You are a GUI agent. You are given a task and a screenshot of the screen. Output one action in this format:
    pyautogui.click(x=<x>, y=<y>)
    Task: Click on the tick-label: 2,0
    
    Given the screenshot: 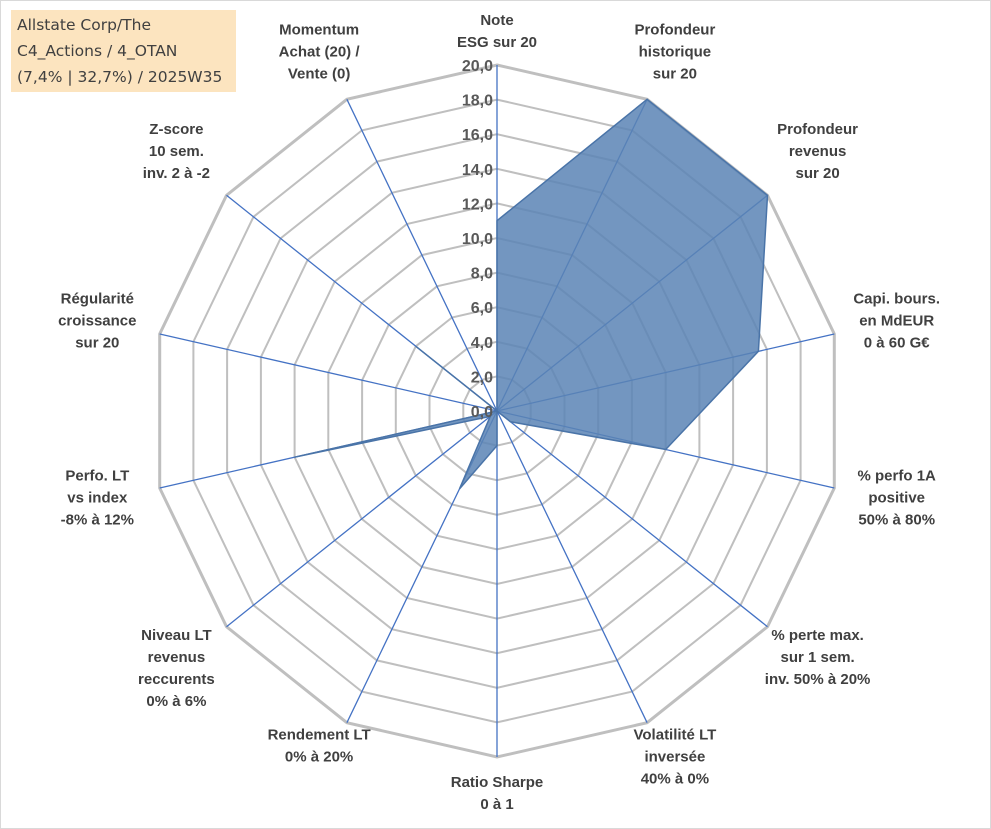 What is the action you would take?
    pyautogui.click(x=482, y=377)
    